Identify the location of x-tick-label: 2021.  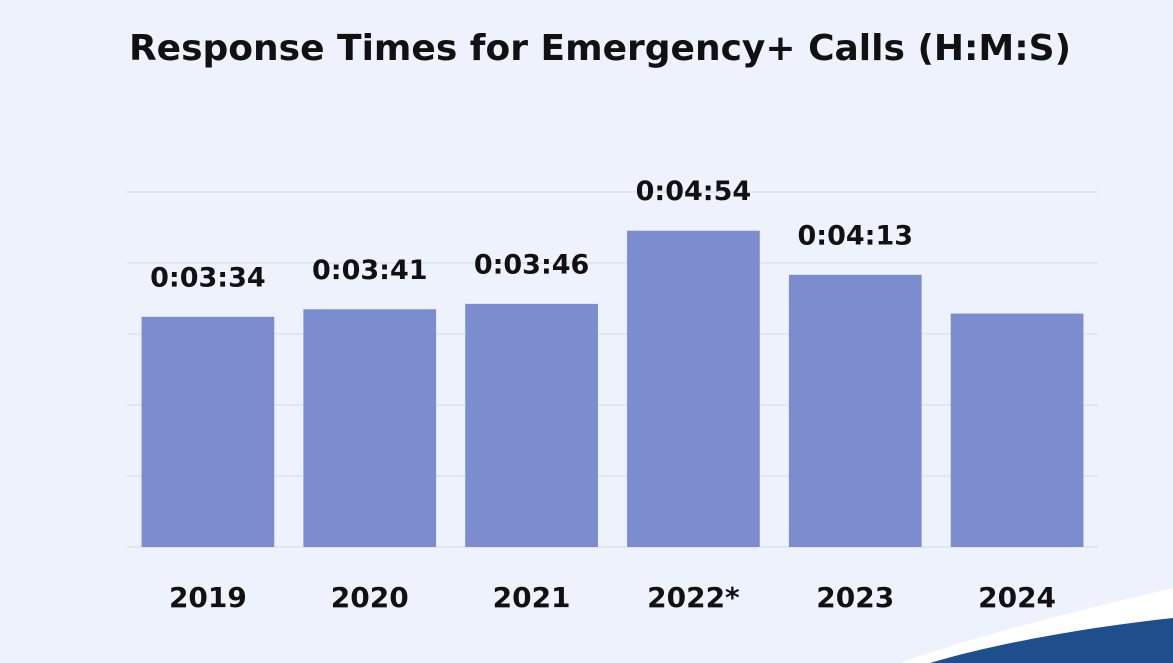
(532, 597).